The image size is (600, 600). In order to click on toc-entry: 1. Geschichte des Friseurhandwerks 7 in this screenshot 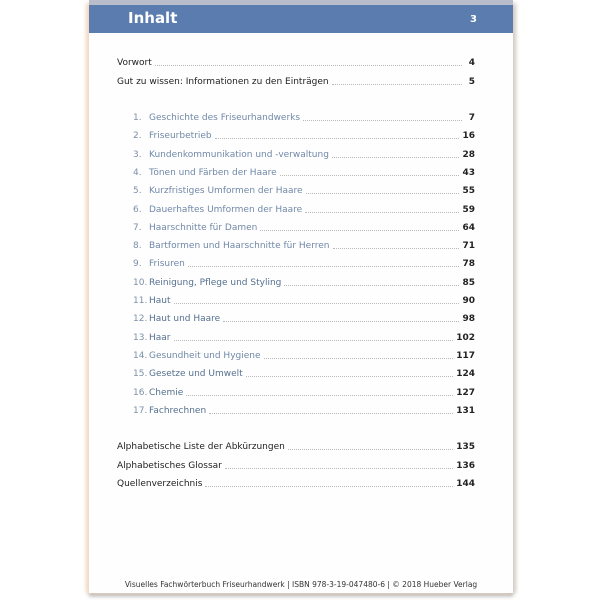, I will do `click(296, 116)`.